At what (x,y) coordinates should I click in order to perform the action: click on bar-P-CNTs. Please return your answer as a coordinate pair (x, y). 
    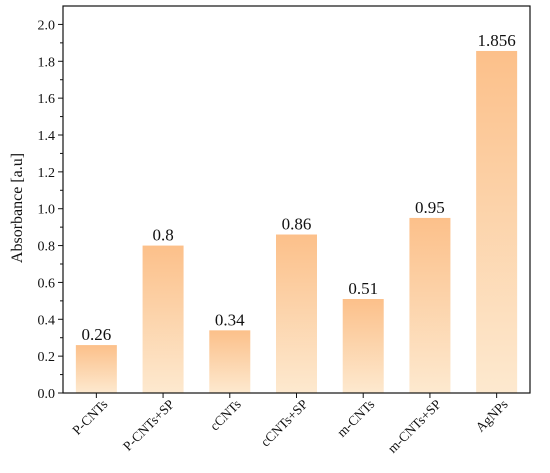
    Looking at the image, I should click on (96, 369).